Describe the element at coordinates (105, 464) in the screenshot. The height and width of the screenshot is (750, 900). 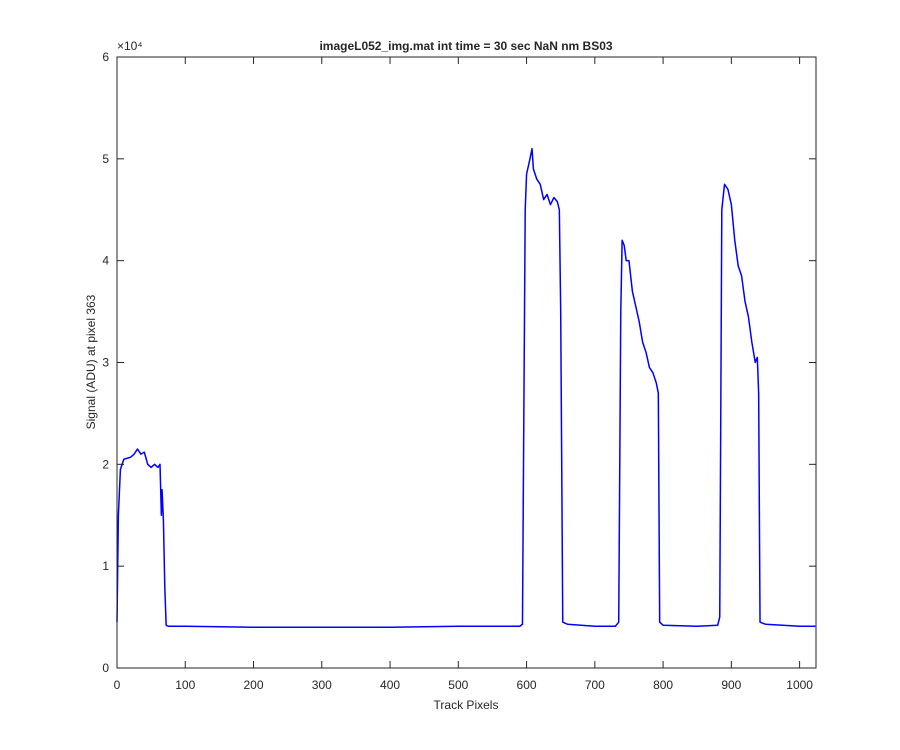
I see `y-tick-label: 2` at that location.